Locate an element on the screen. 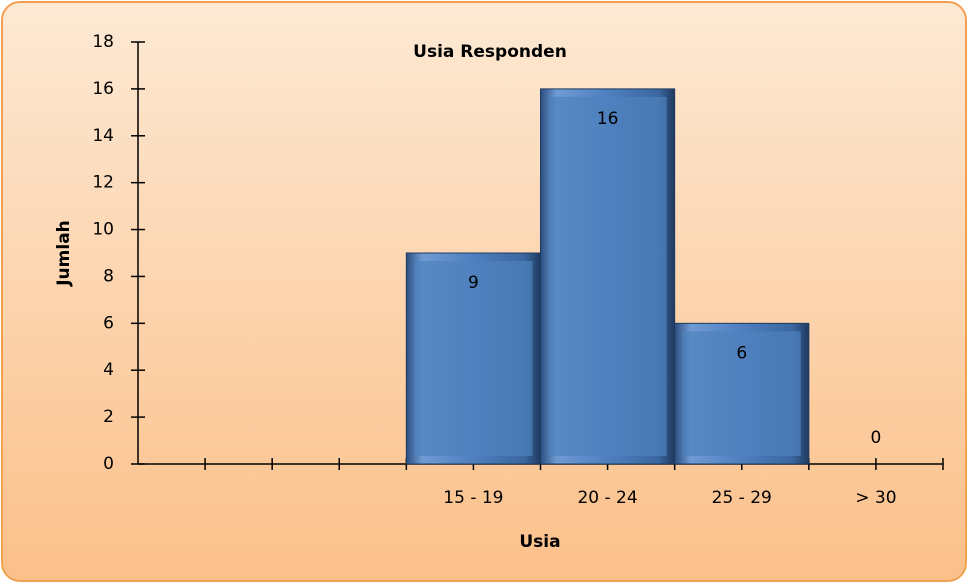  y-tick-label: 12 is located at coordinates (103, 183).